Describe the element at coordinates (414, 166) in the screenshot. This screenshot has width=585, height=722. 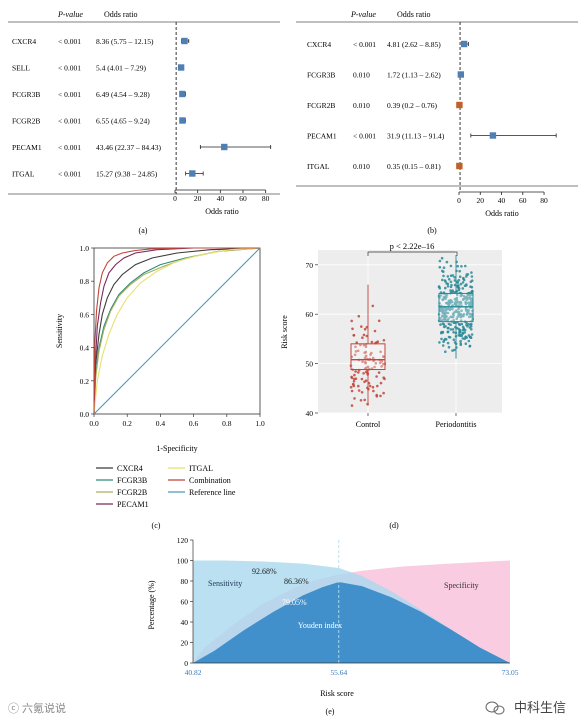
I see `row-odds-ratio-text: 0.35 (0.15 – 0.81)` at that location.